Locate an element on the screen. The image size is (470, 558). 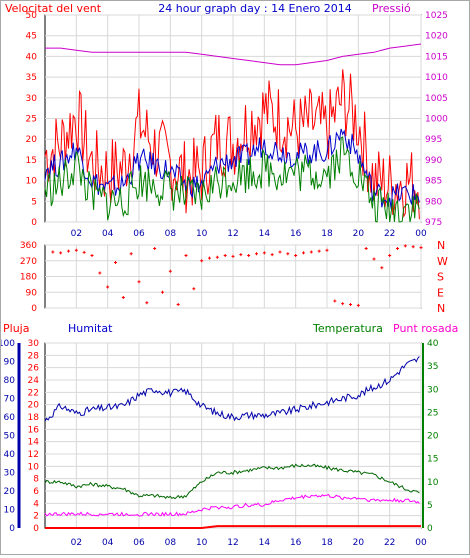
compass-label: S is located at coordinates (440, 277).